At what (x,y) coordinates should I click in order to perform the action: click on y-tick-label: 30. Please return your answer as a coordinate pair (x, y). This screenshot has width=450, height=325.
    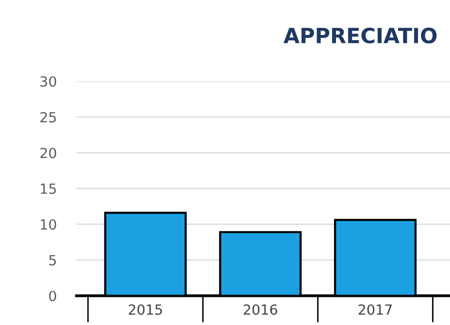
    Looking at the image, I should click on (48, 81).